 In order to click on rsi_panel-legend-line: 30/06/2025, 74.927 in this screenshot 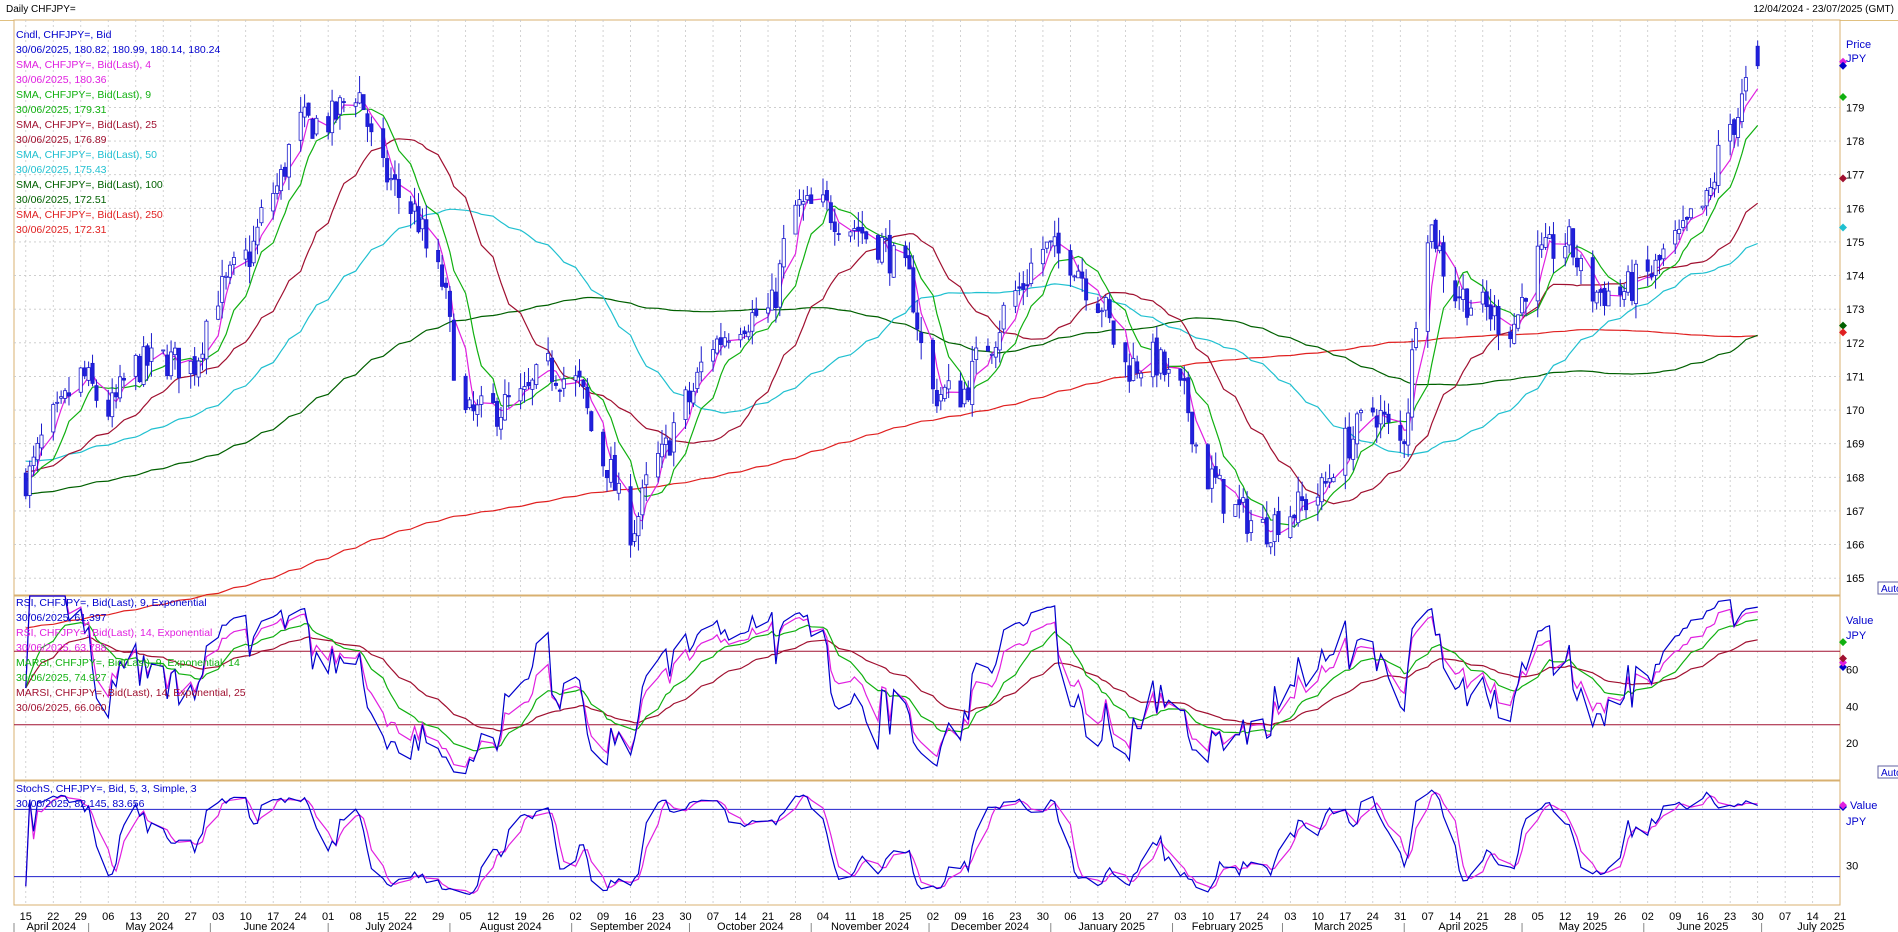, I will do `click(61, 678)`.